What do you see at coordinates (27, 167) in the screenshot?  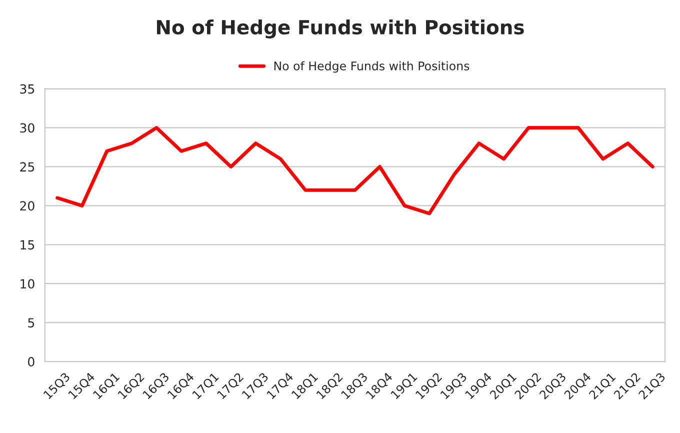 I see `y-tick-label: 25` at bounding box center [27, 167].